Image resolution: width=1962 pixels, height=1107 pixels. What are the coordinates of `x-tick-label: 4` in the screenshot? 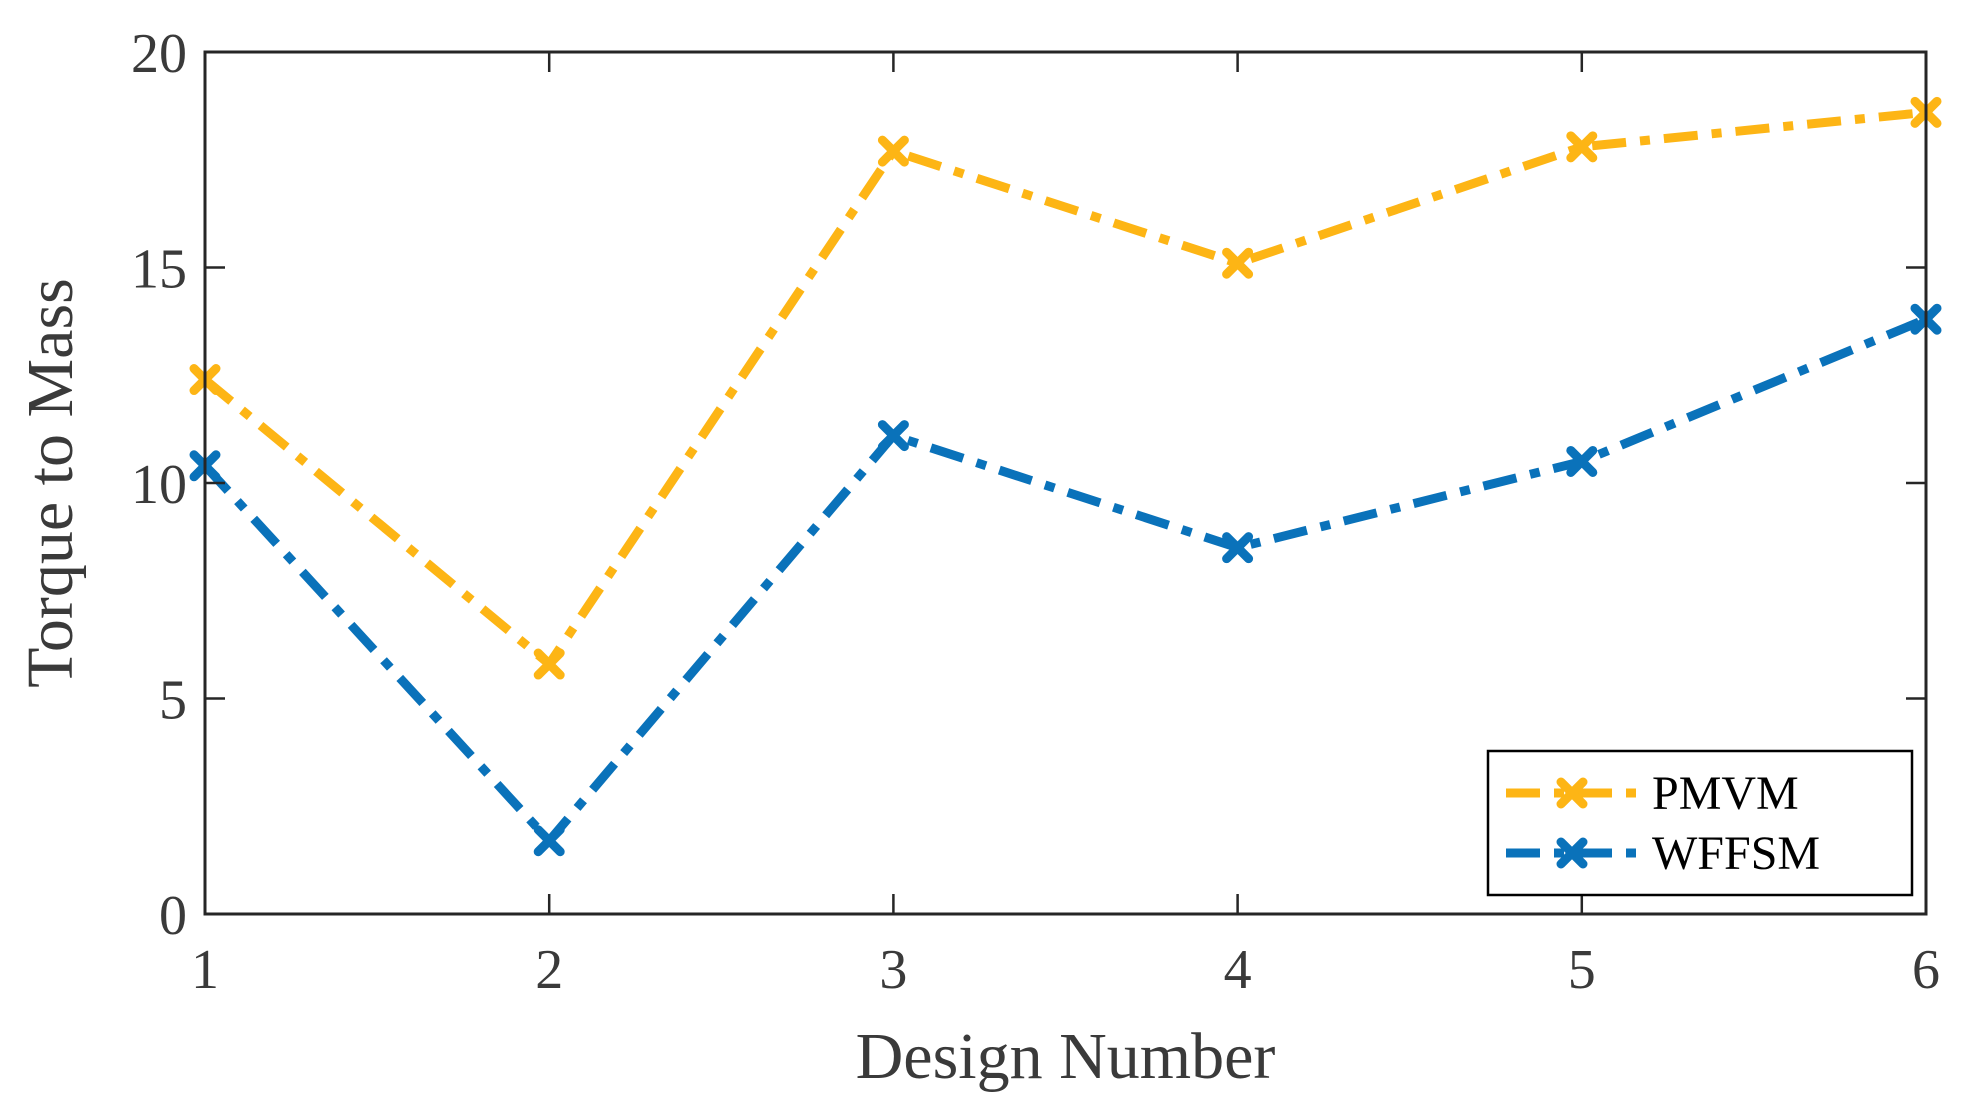 It's located at (1238, 970).